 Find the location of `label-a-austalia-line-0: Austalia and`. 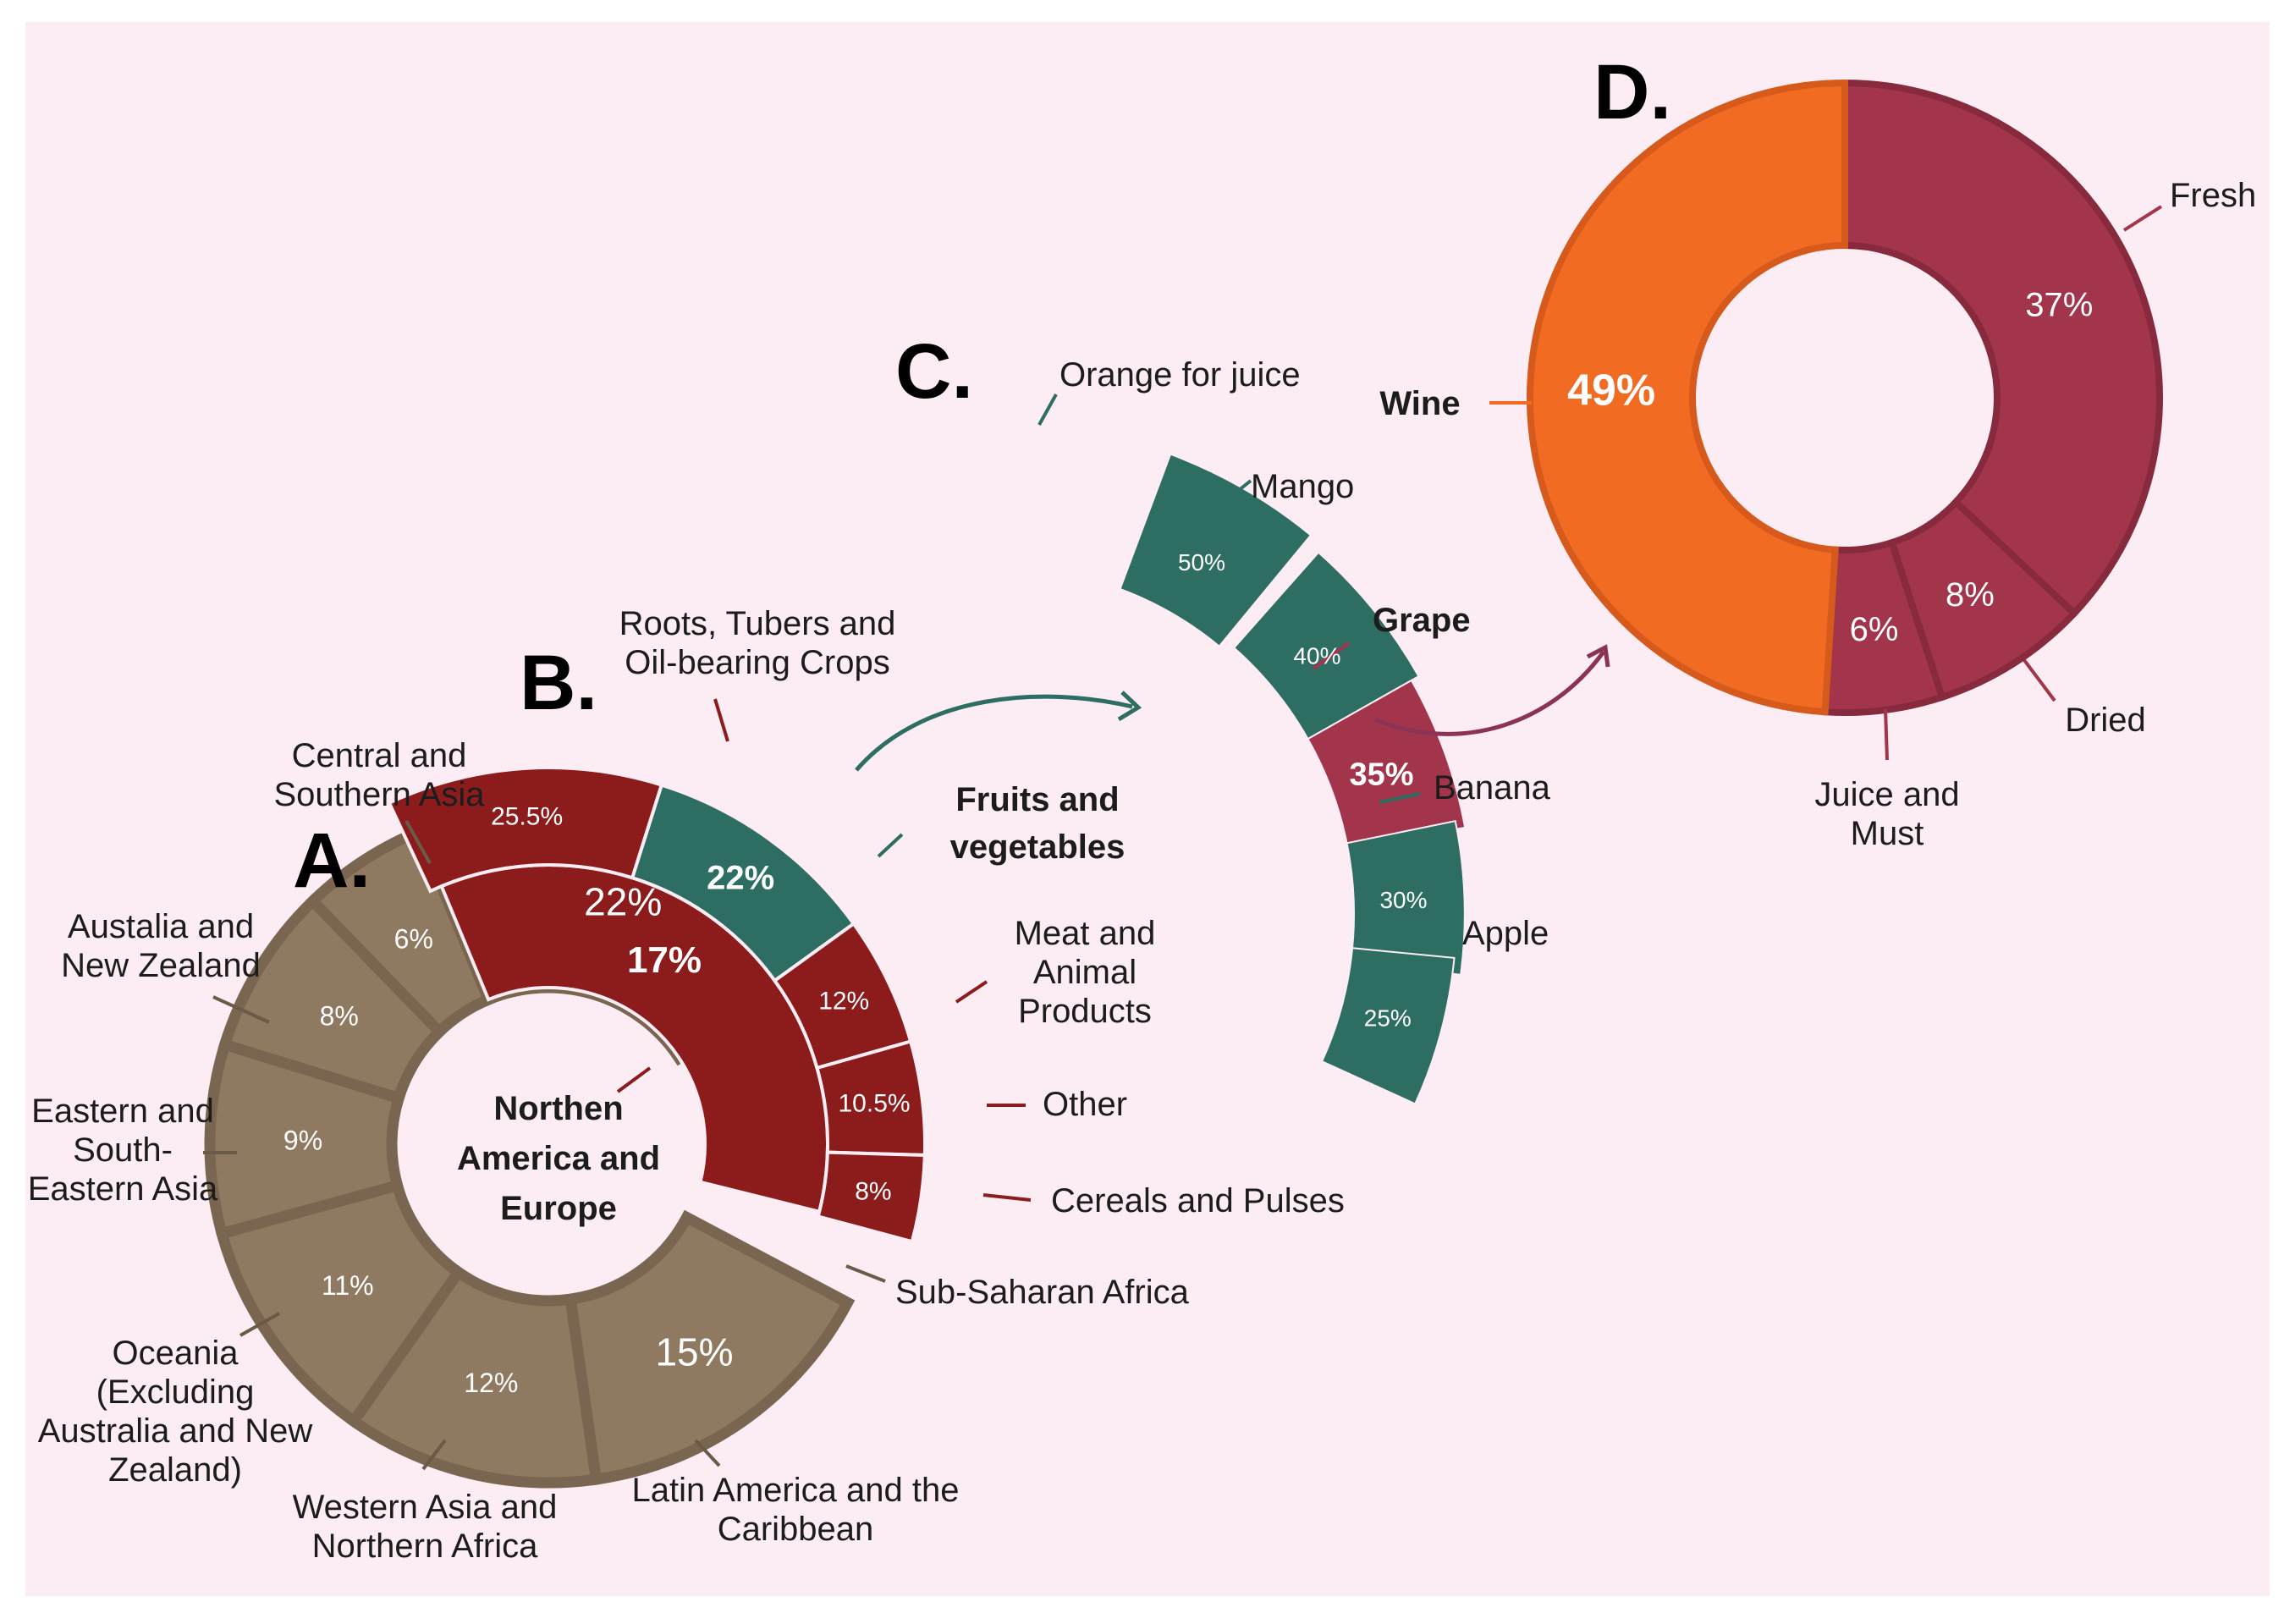

label-a-austalia-line-0: Austalia and is located at coordinates (161, 927).